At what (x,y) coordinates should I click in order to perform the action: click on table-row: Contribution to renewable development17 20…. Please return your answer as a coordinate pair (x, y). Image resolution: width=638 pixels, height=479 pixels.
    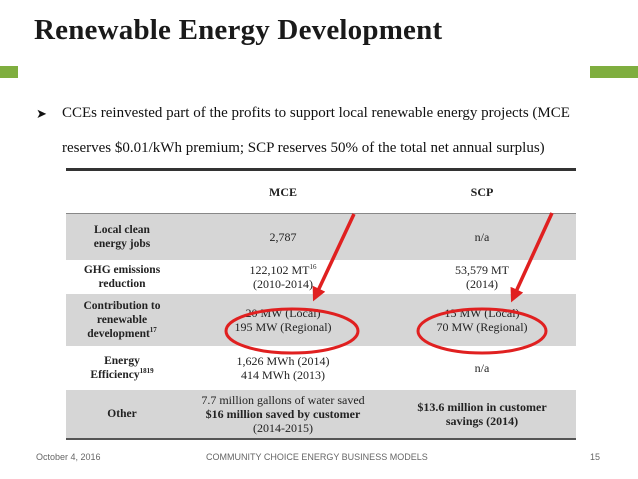
    Looking at the image, I should click on (321, 320).